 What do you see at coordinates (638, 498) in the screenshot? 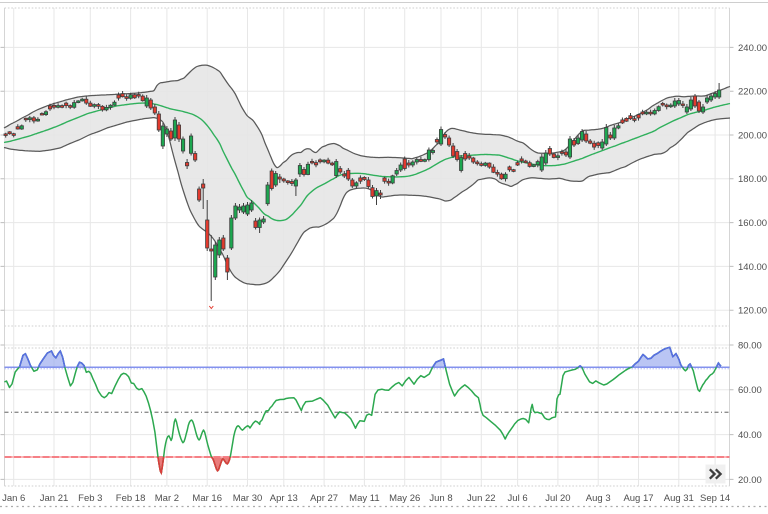
I see `svg-text: Aug 17` at bounding box center [638, 498].